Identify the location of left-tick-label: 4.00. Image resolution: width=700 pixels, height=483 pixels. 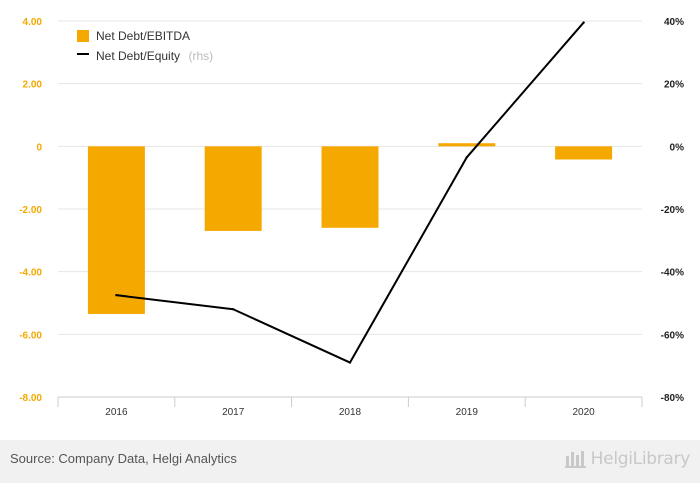
(33, 22).